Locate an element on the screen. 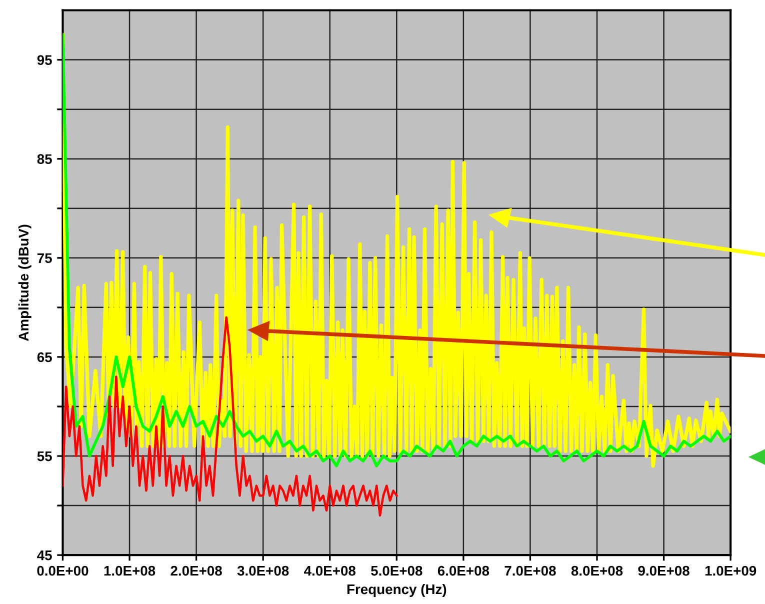 This screenshot has width=765, height=604. x-tick-label: 1.0E+09 is located at coordinates (730, 571).